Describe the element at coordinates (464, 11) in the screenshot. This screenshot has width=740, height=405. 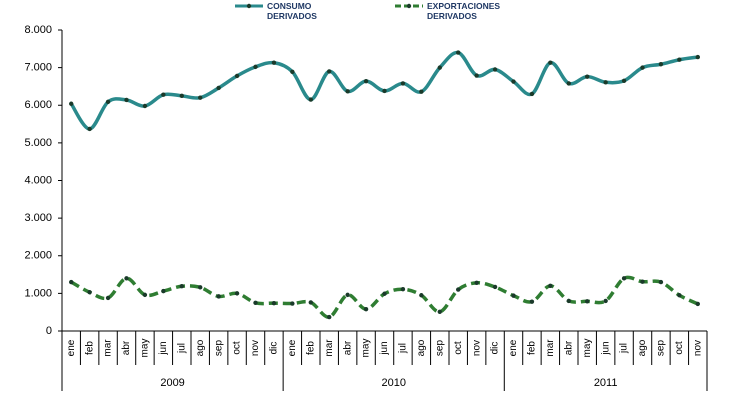
I see `legend-label: EXPORTACIONES DERIVADOS` at that location.